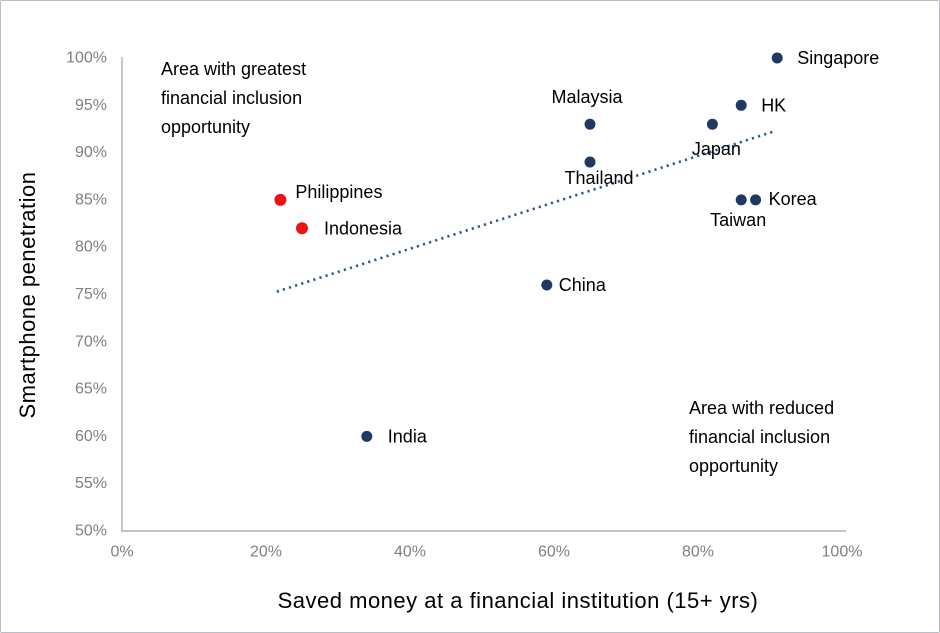  Describe the element at coordinates (716, 149) in the screenshot. I see `data-label-japan: Japan` at that location.